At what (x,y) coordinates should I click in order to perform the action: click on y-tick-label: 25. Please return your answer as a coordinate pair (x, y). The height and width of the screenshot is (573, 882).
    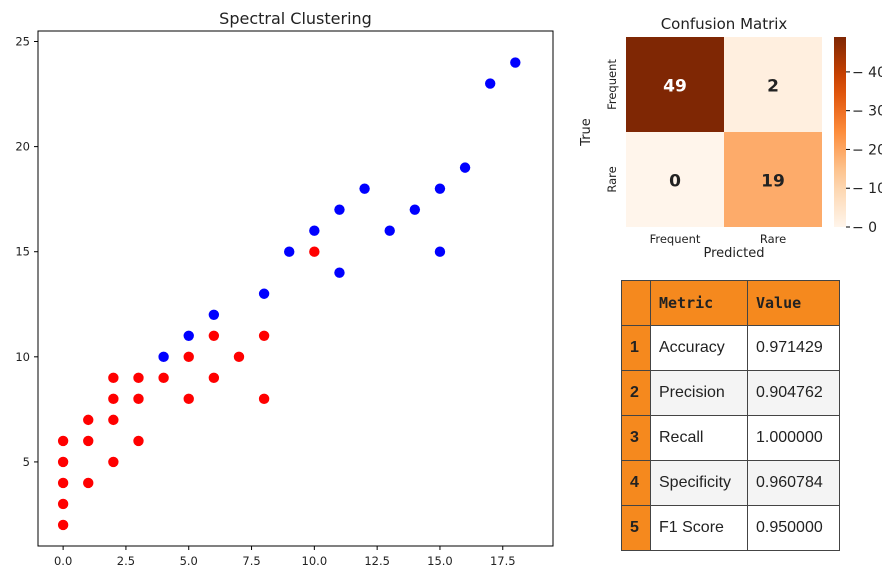
    Looking at the image, I should click on (22, 42).